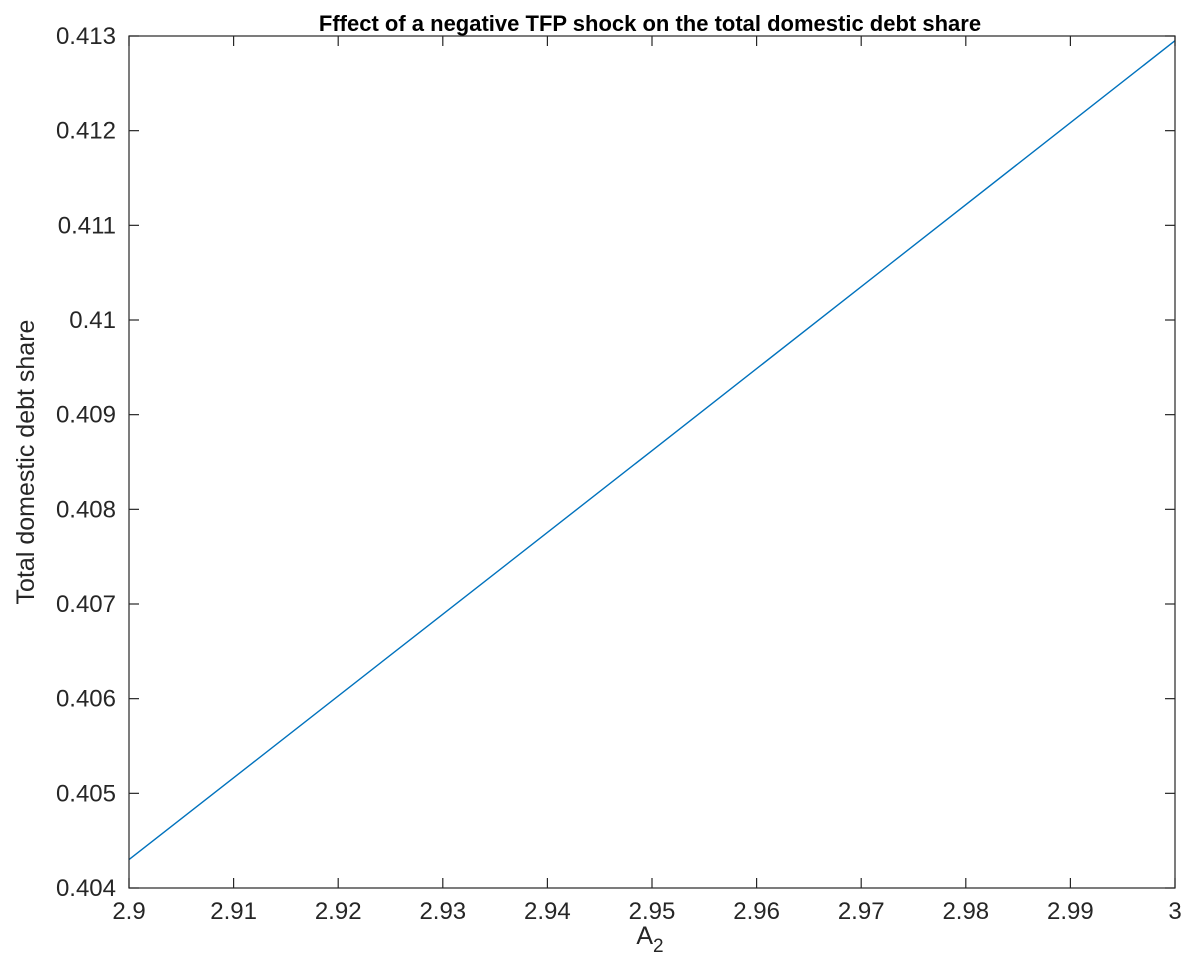 The image size is (1186, 957). I want to click on x-tick-label: 2.91, so click(233, 911).